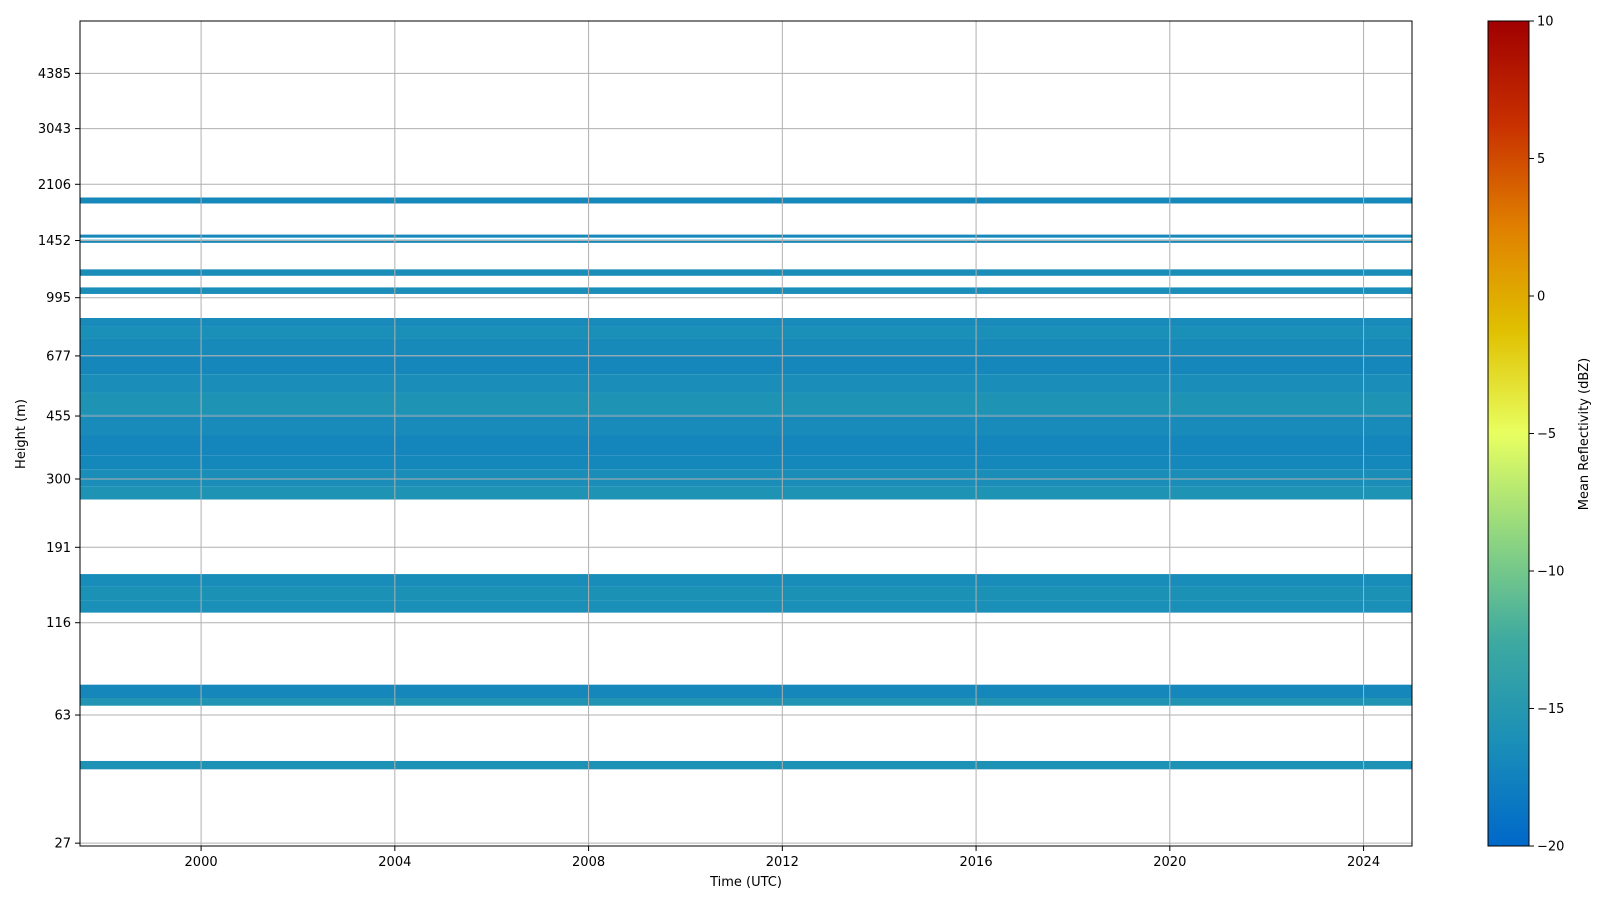 Image resolution: width=1600 pixels, height=900 pixels. What do you see at coordinates (54, 241) in the screenshot?
I see `y-tick-label: 1452` at bounding box center [54, 241].